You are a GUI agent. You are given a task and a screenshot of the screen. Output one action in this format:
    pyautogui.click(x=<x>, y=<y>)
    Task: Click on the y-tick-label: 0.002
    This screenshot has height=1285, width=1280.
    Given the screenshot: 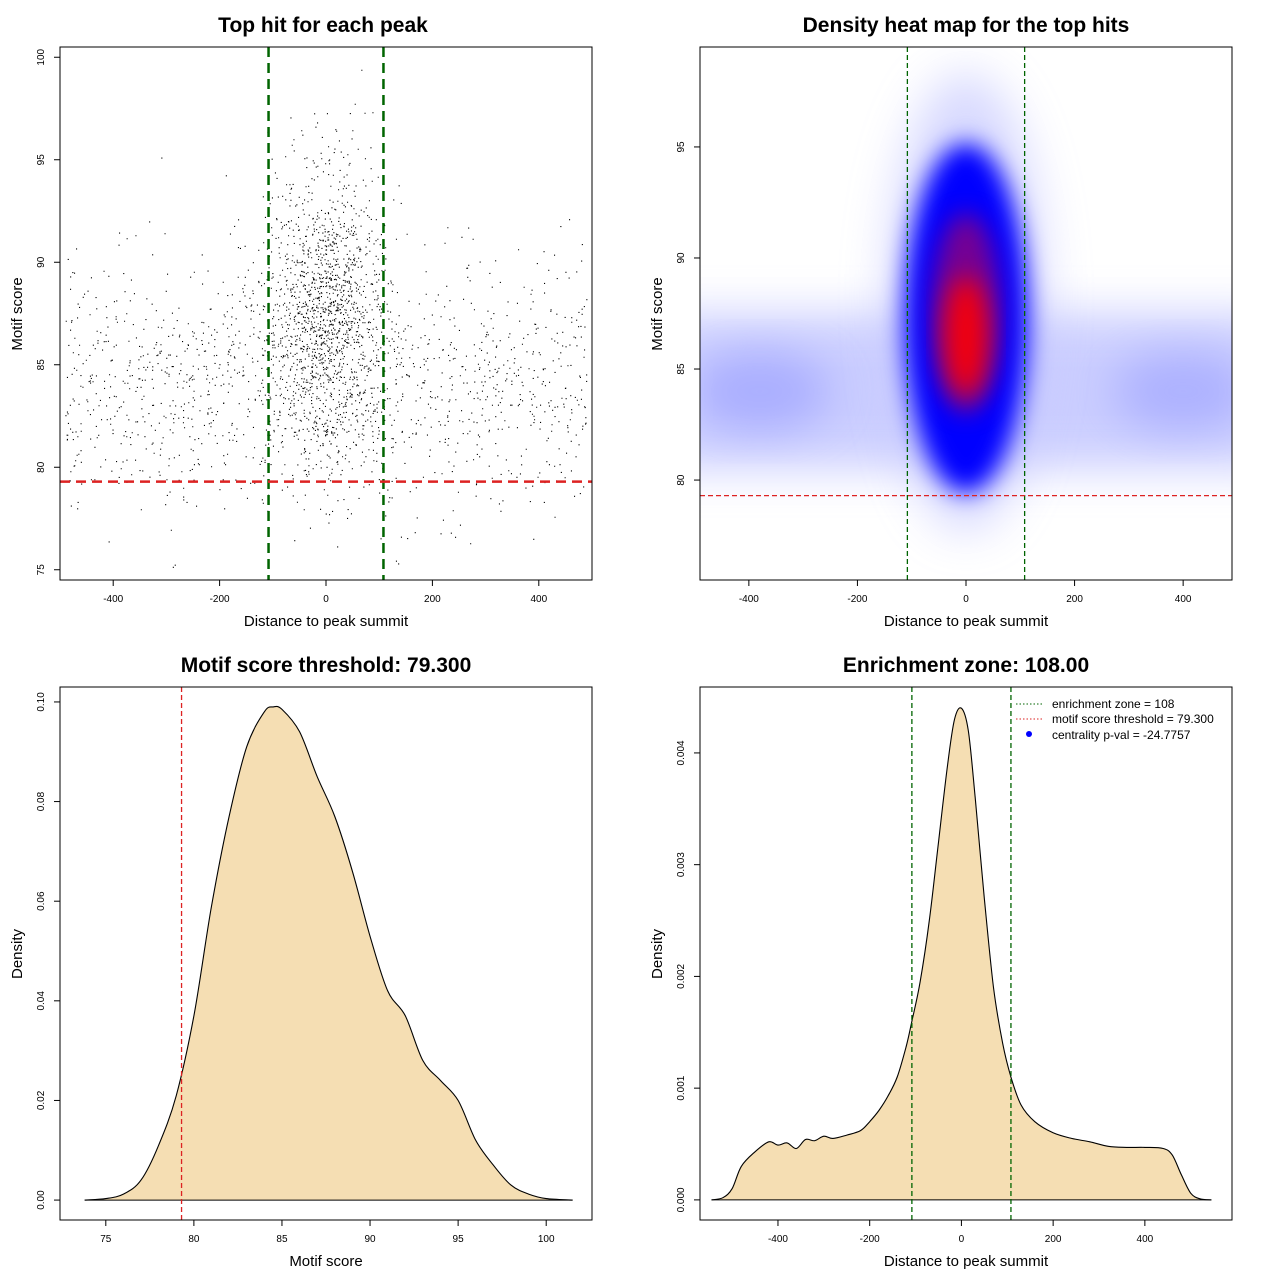 What is the action you would take?
    pyautogui.click(x=681, y=975)
    